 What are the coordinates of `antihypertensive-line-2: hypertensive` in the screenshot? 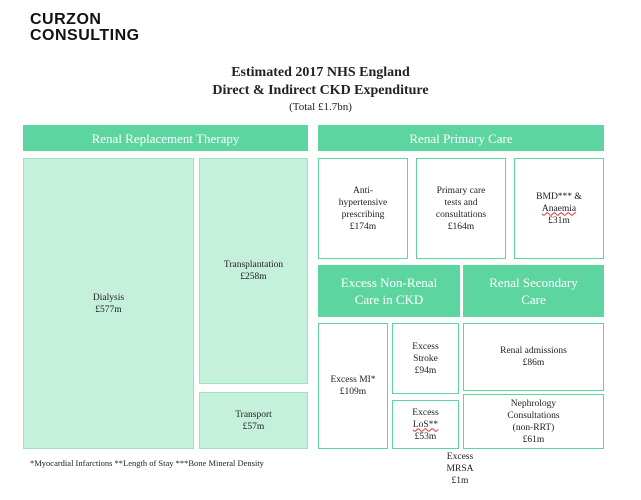 It's located at (363, 202).